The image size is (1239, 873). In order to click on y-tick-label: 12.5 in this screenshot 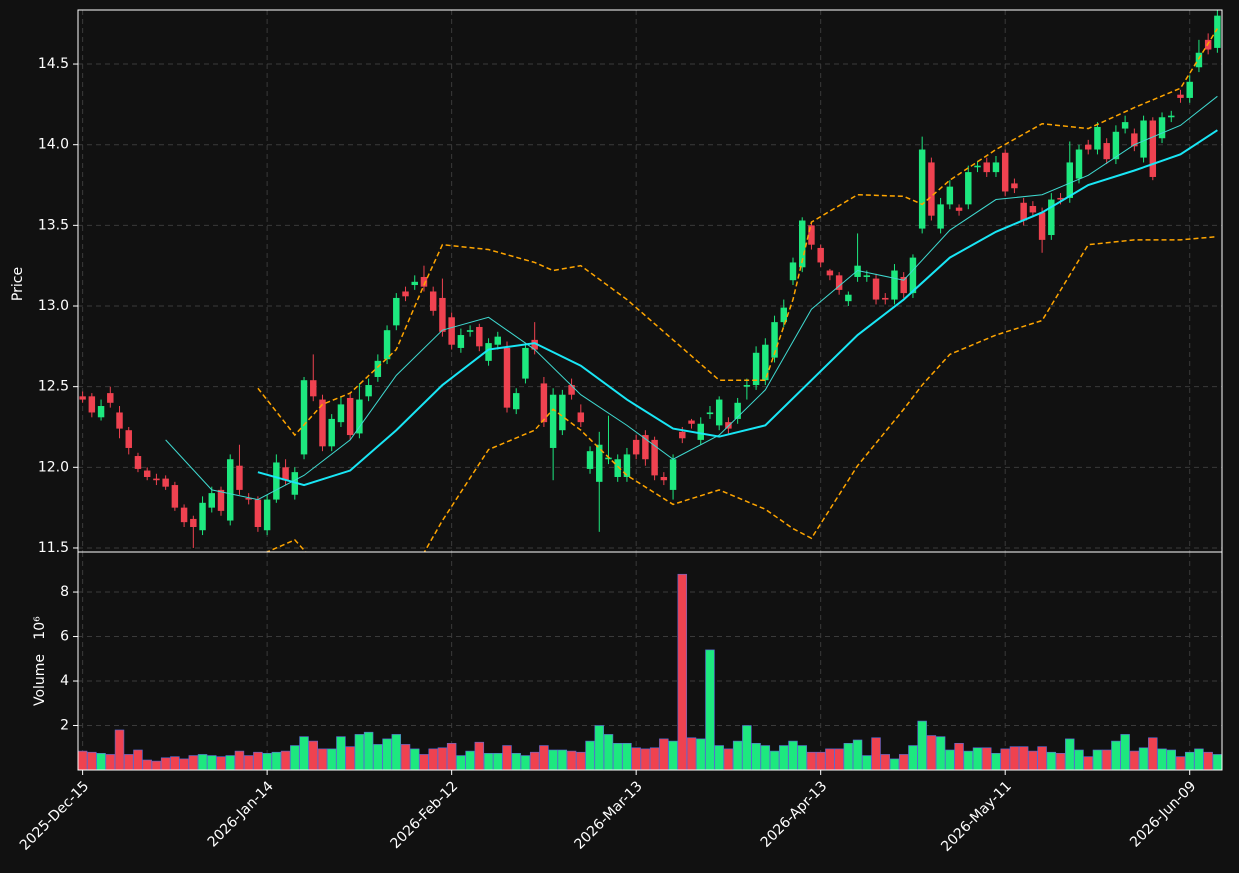, I will do `click(53, 387)`.